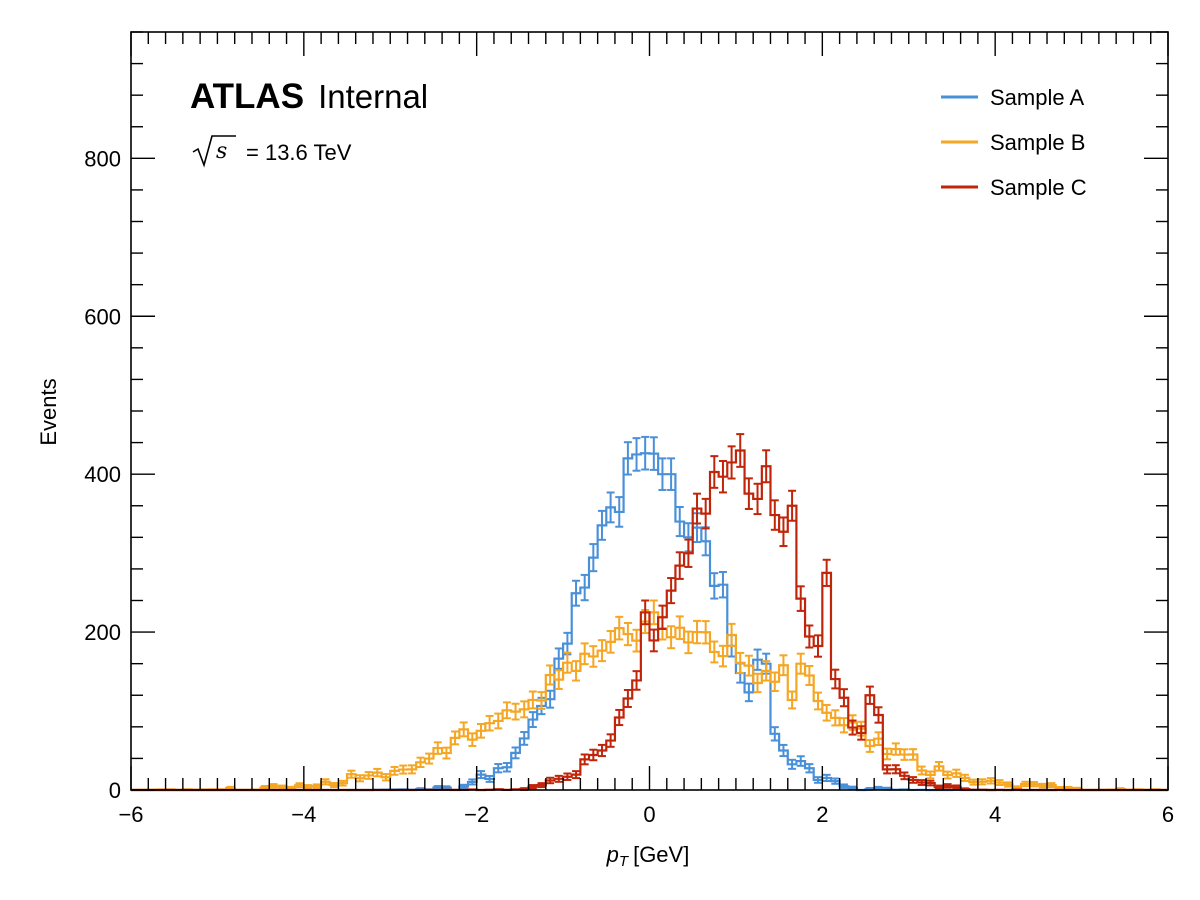 Image resolution: width=1200 pixels, height=900 pixels. Describe the element at coordinates (102, 316) in the screenshot. I see `y-tick-label: 600` at that location.